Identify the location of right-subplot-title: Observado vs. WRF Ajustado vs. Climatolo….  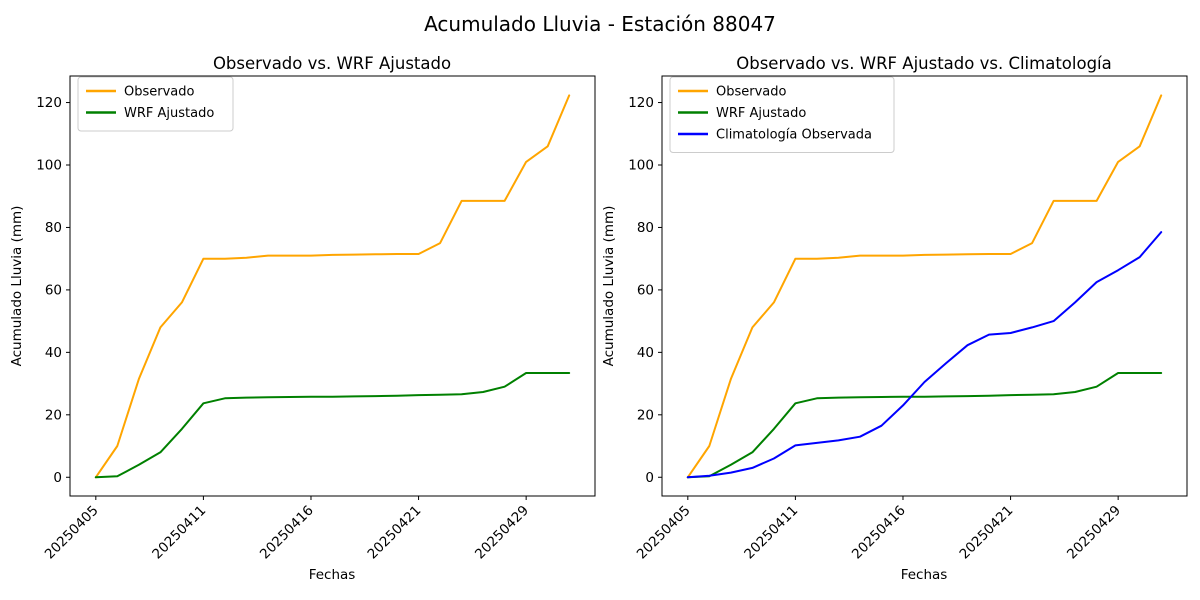
(924, 63).